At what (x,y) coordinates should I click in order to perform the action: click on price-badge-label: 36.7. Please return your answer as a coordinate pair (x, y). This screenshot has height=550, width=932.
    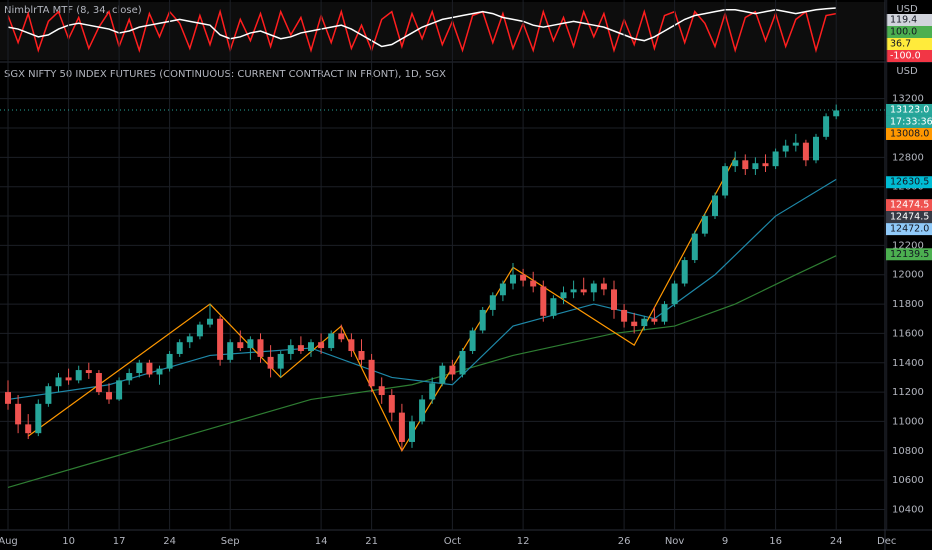
    Looking at the image, I should click on (900, 44).